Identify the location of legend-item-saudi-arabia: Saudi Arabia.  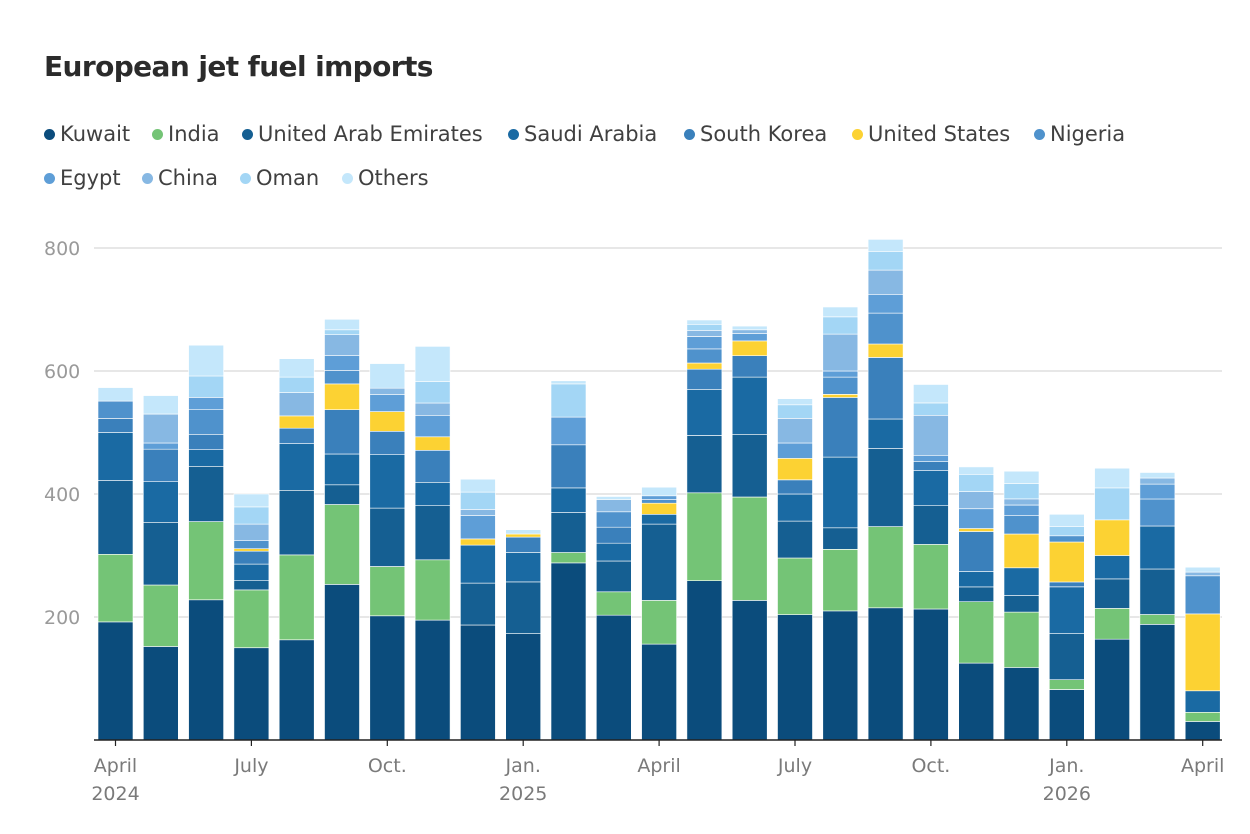
(582, 134).